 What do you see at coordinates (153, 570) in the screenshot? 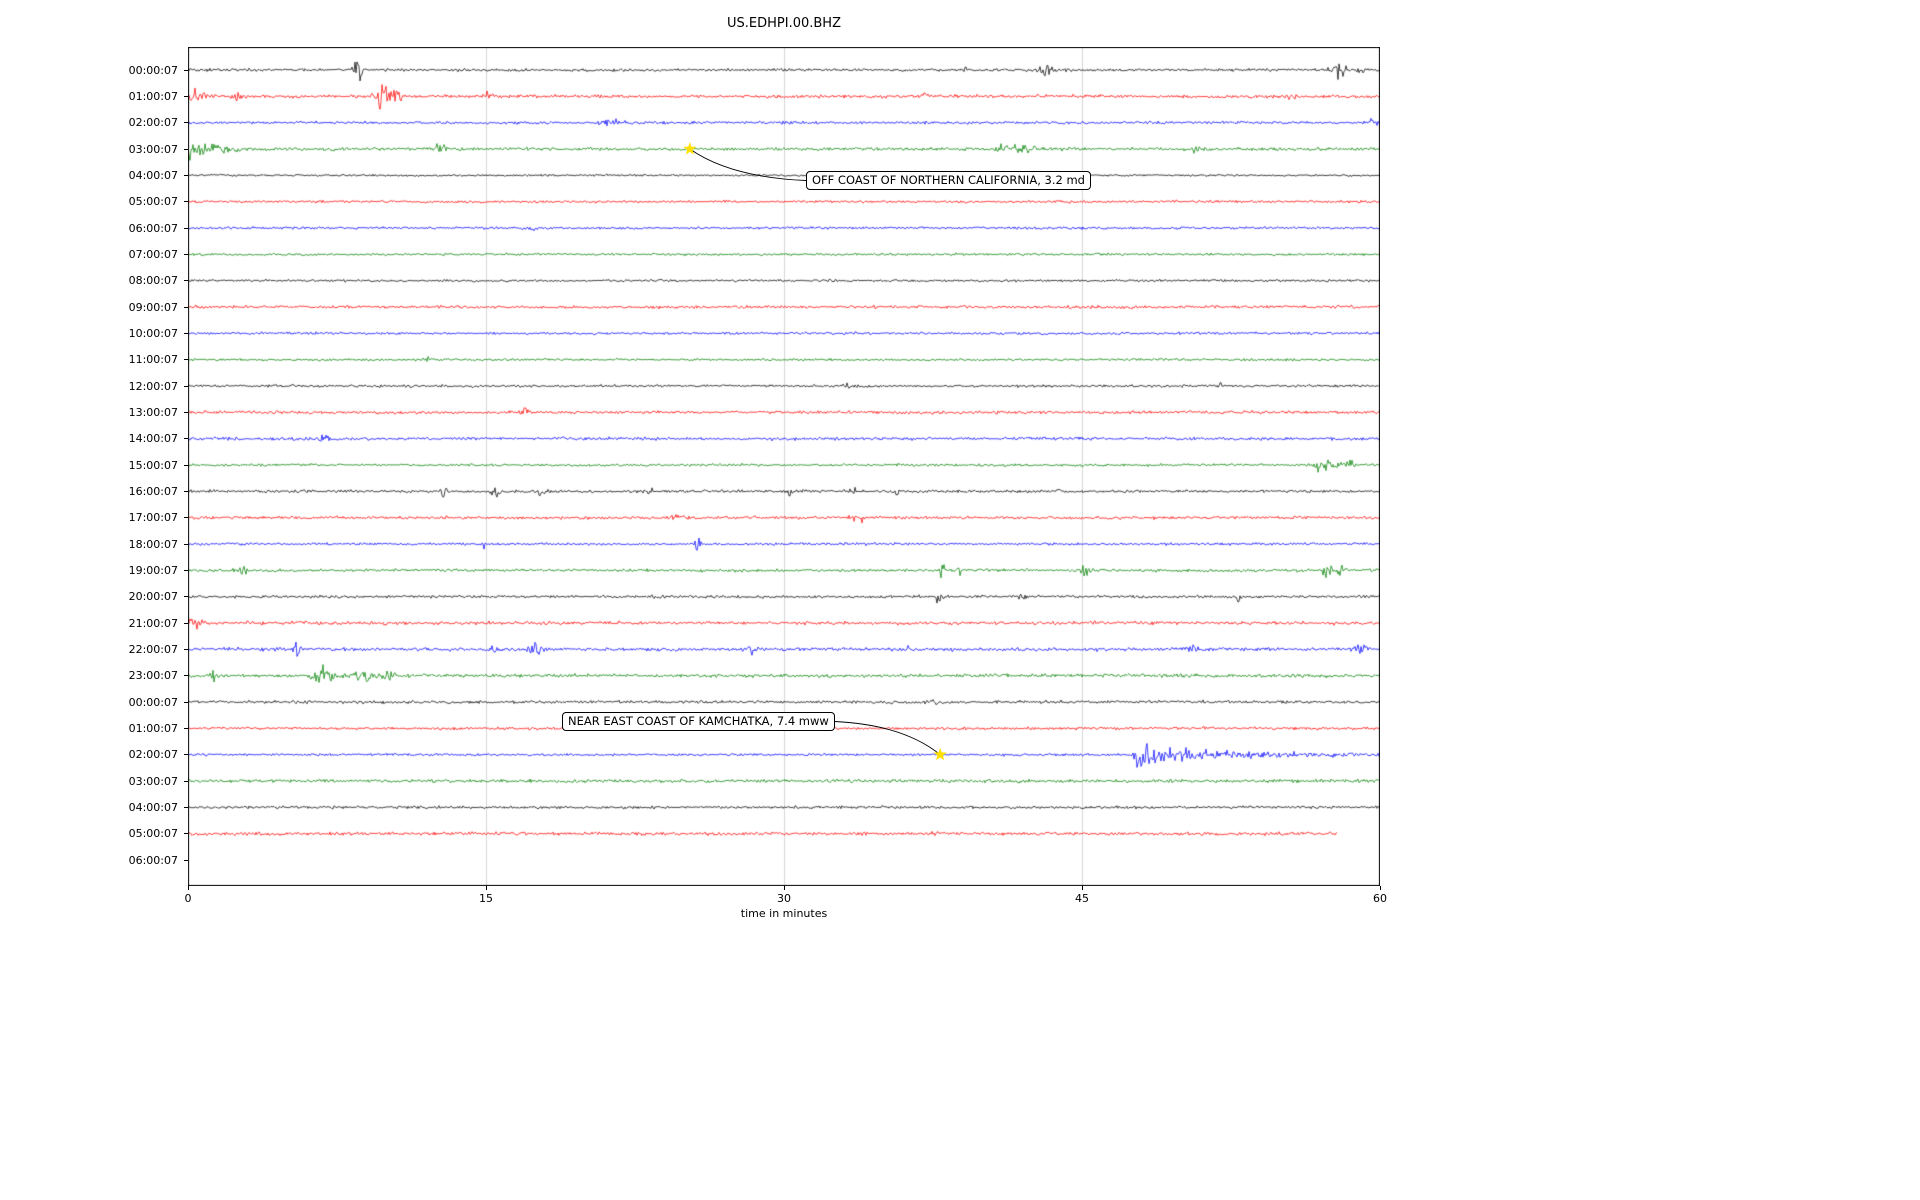
I see `trace-time-label: 19:00:07` at bounding box center [153, 570].